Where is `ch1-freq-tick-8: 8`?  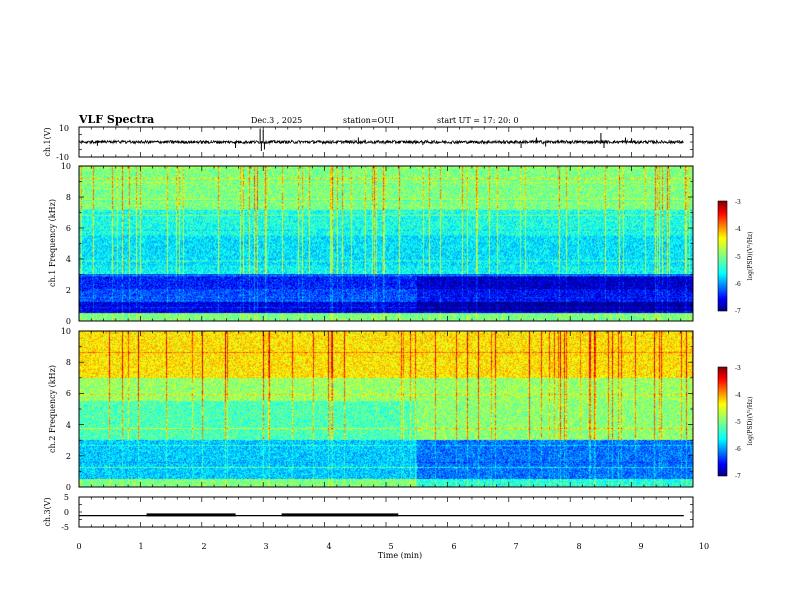 ch1-freq-tick-8: 8 is located at coordinates (68, 197).